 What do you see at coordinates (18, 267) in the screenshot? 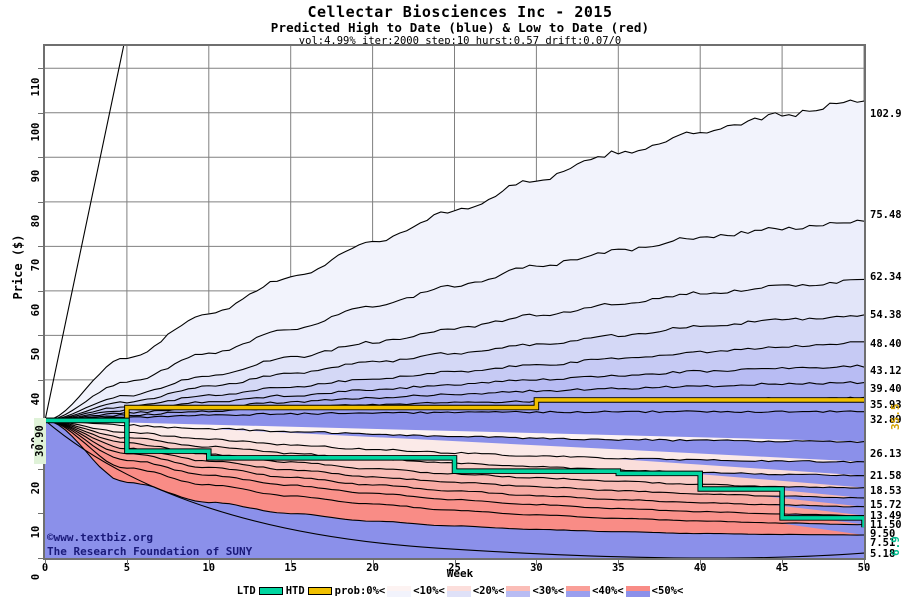
I see `y-axis-label: Price ($)` at bounding box center [18, 267].